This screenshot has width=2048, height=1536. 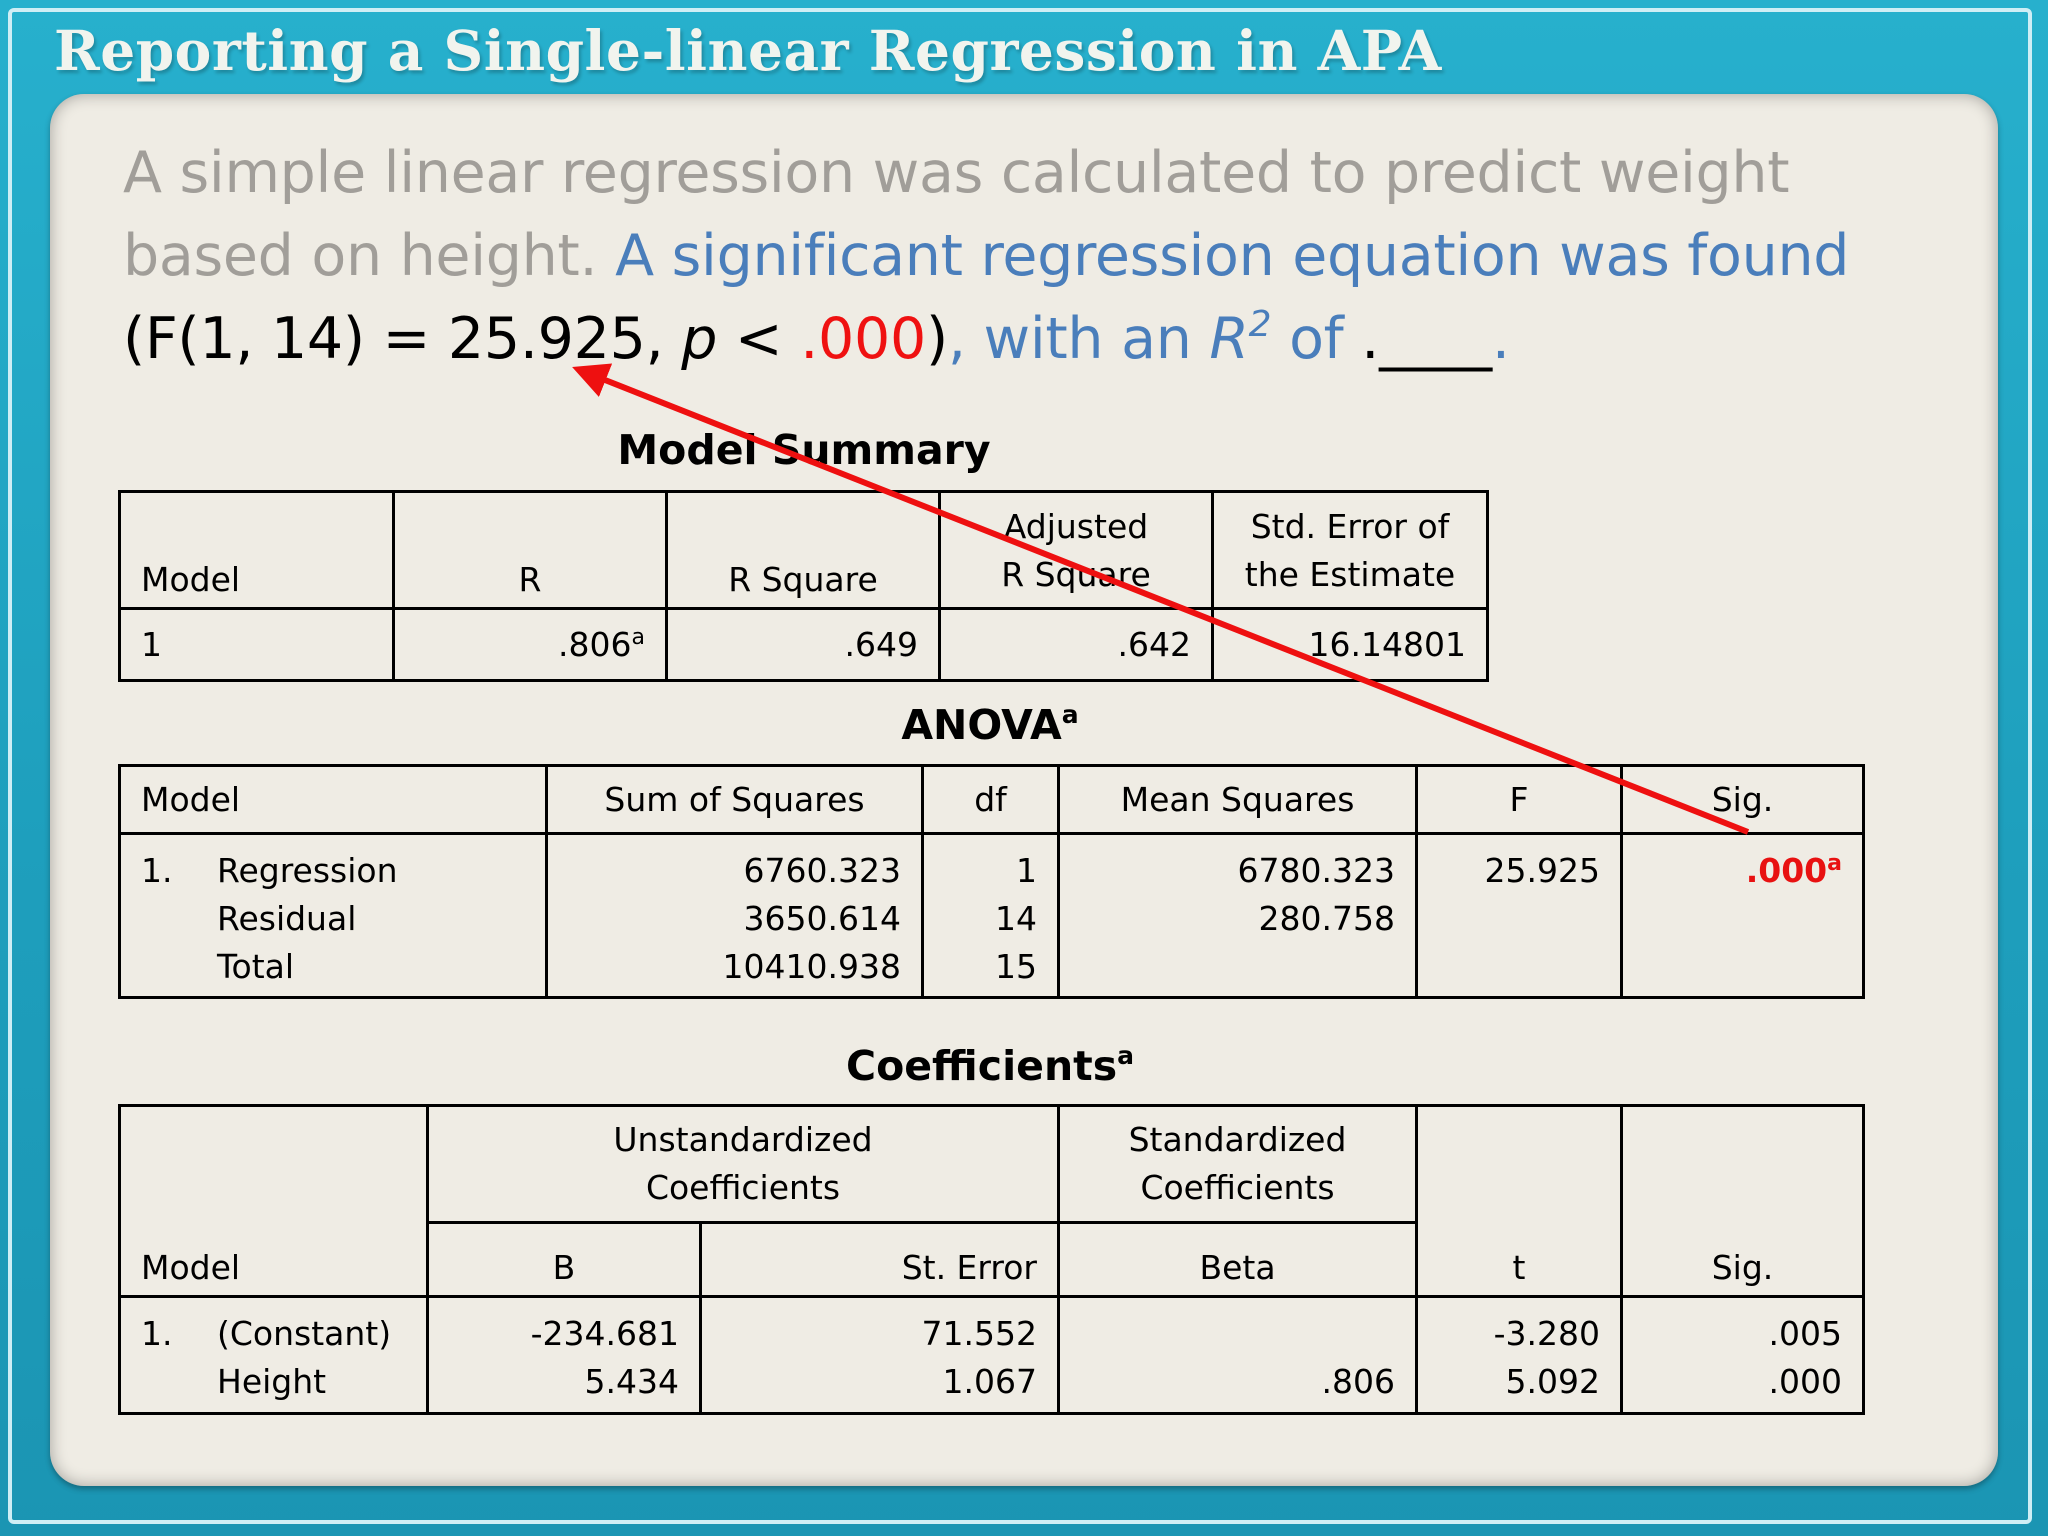 I want to click on cell-r-square: .649, so click(x=803, y=644).